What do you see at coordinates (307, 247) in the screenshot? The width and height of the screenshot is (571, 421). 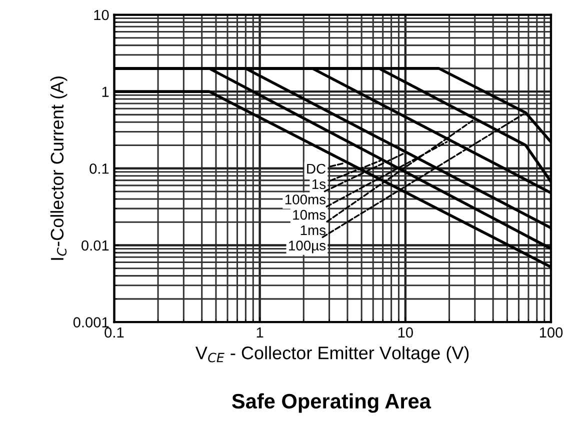 I see `annotation: 100µs` at bounding box center [307, 247].